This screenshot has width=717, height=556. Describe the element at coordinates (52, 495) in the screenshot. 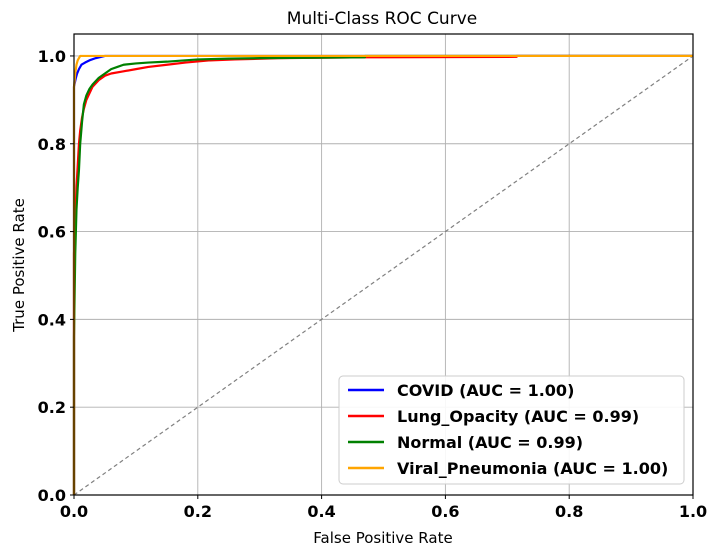

I see `y-tick-label: 0.0` at that location.